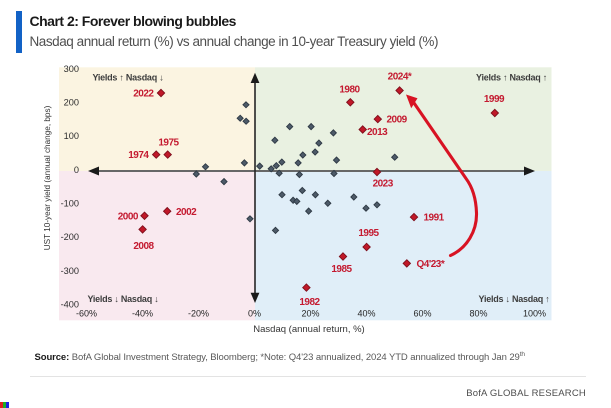  Describe the element at coordinates (198, 314) in the screenshot. I see `svg-text: -20%` at that location.